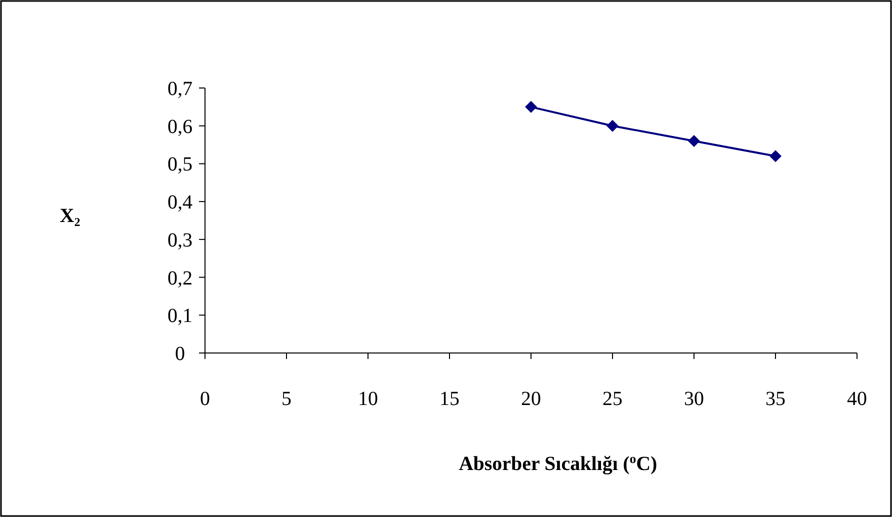 This screenshot has width=892, height=517. Describe the element at coordinates (287, 399) in the screenshot. I see `x-tick-label: 5` at that location.